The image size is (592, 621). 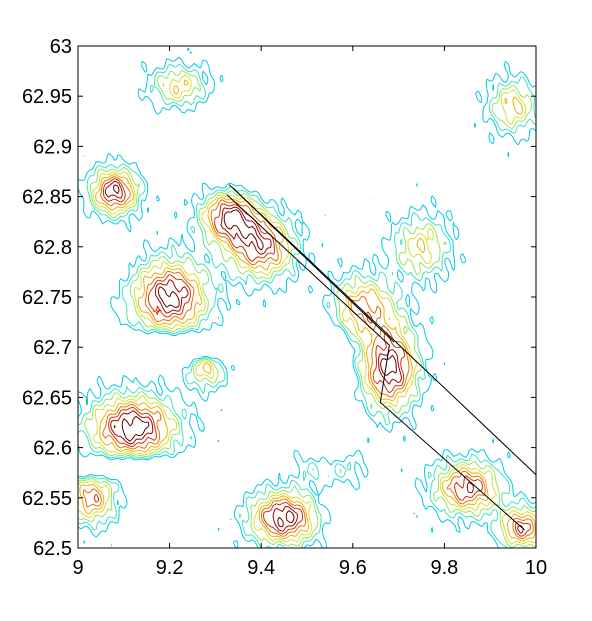 I want to click on y-tick-label: 62.6, so click(x=52, y=449).